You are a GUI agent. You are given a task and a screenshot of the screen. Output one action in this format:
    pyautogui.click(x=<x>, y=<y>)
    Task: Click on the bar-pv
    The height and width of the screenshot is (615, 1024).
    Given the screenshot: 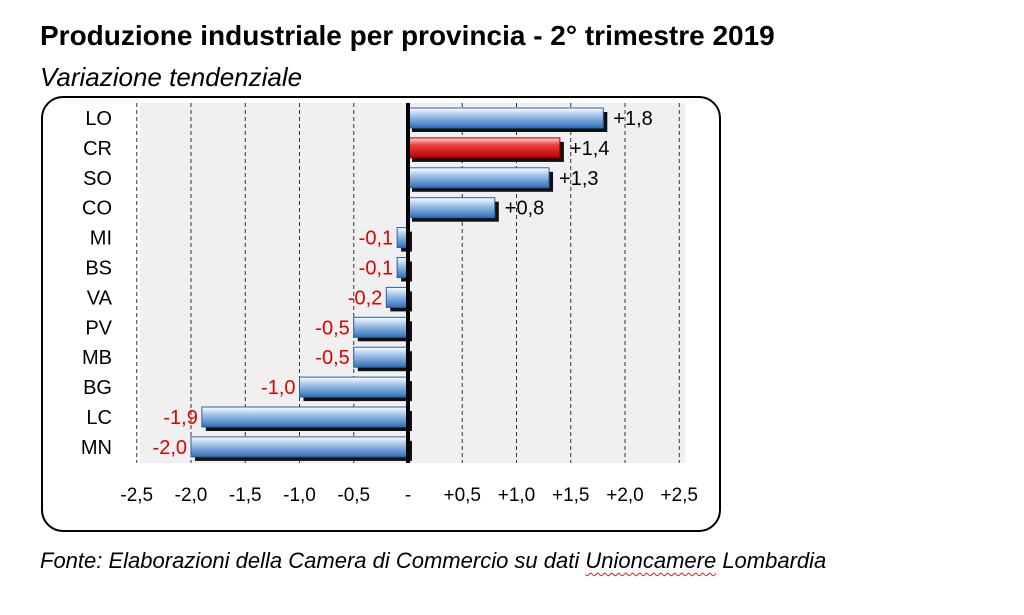 What is the action you would take?
    pyautogui.click(x=381, y=327)
    